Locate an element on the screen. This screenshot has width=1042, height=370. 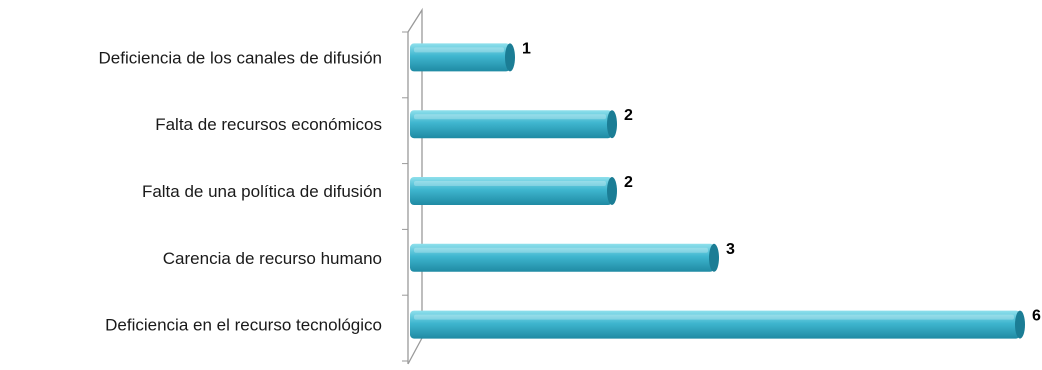
data-label: 3 is located at coordinates (730, 249).